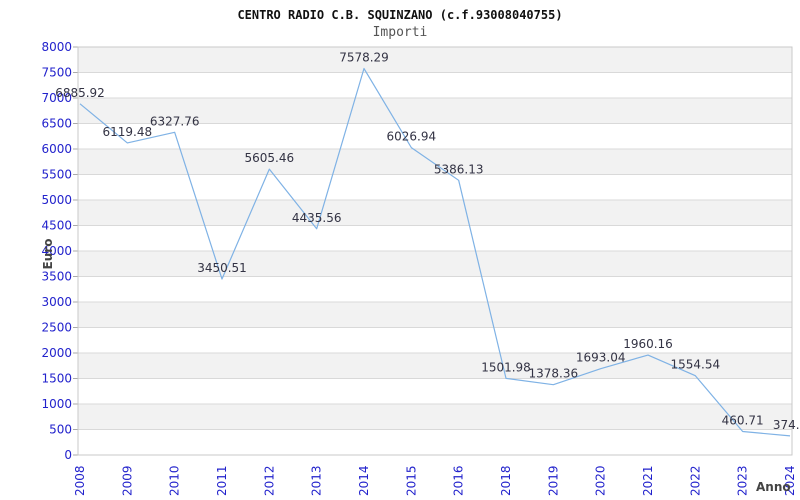  What do you see at coordinates (128, 132) in the screenshot?
I see `point-label: 6119.48` at bounding box center [128, 132].